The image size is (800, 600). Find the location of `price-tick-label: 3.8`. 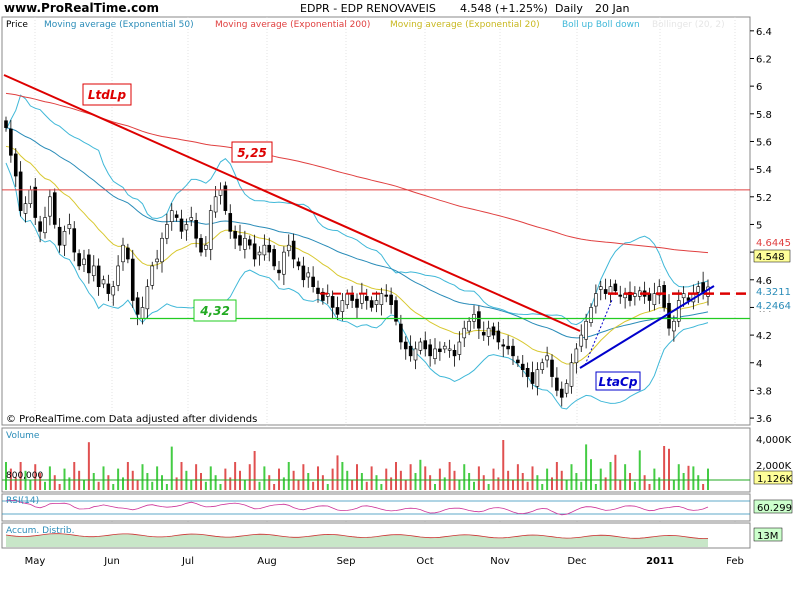

price-tick-label: 3.8 is located at coordinates (764, 391).